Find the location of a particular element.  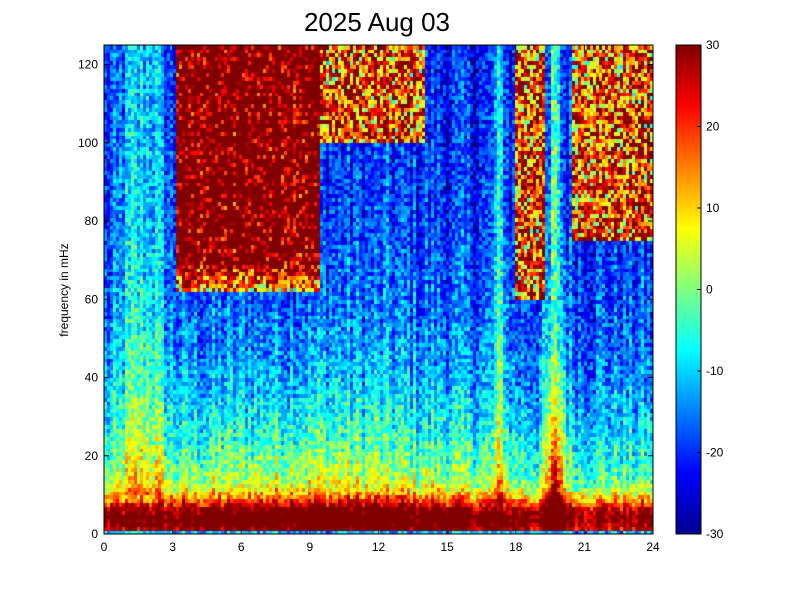

y-tick-label: 20 is located at coordinates (92, 456).